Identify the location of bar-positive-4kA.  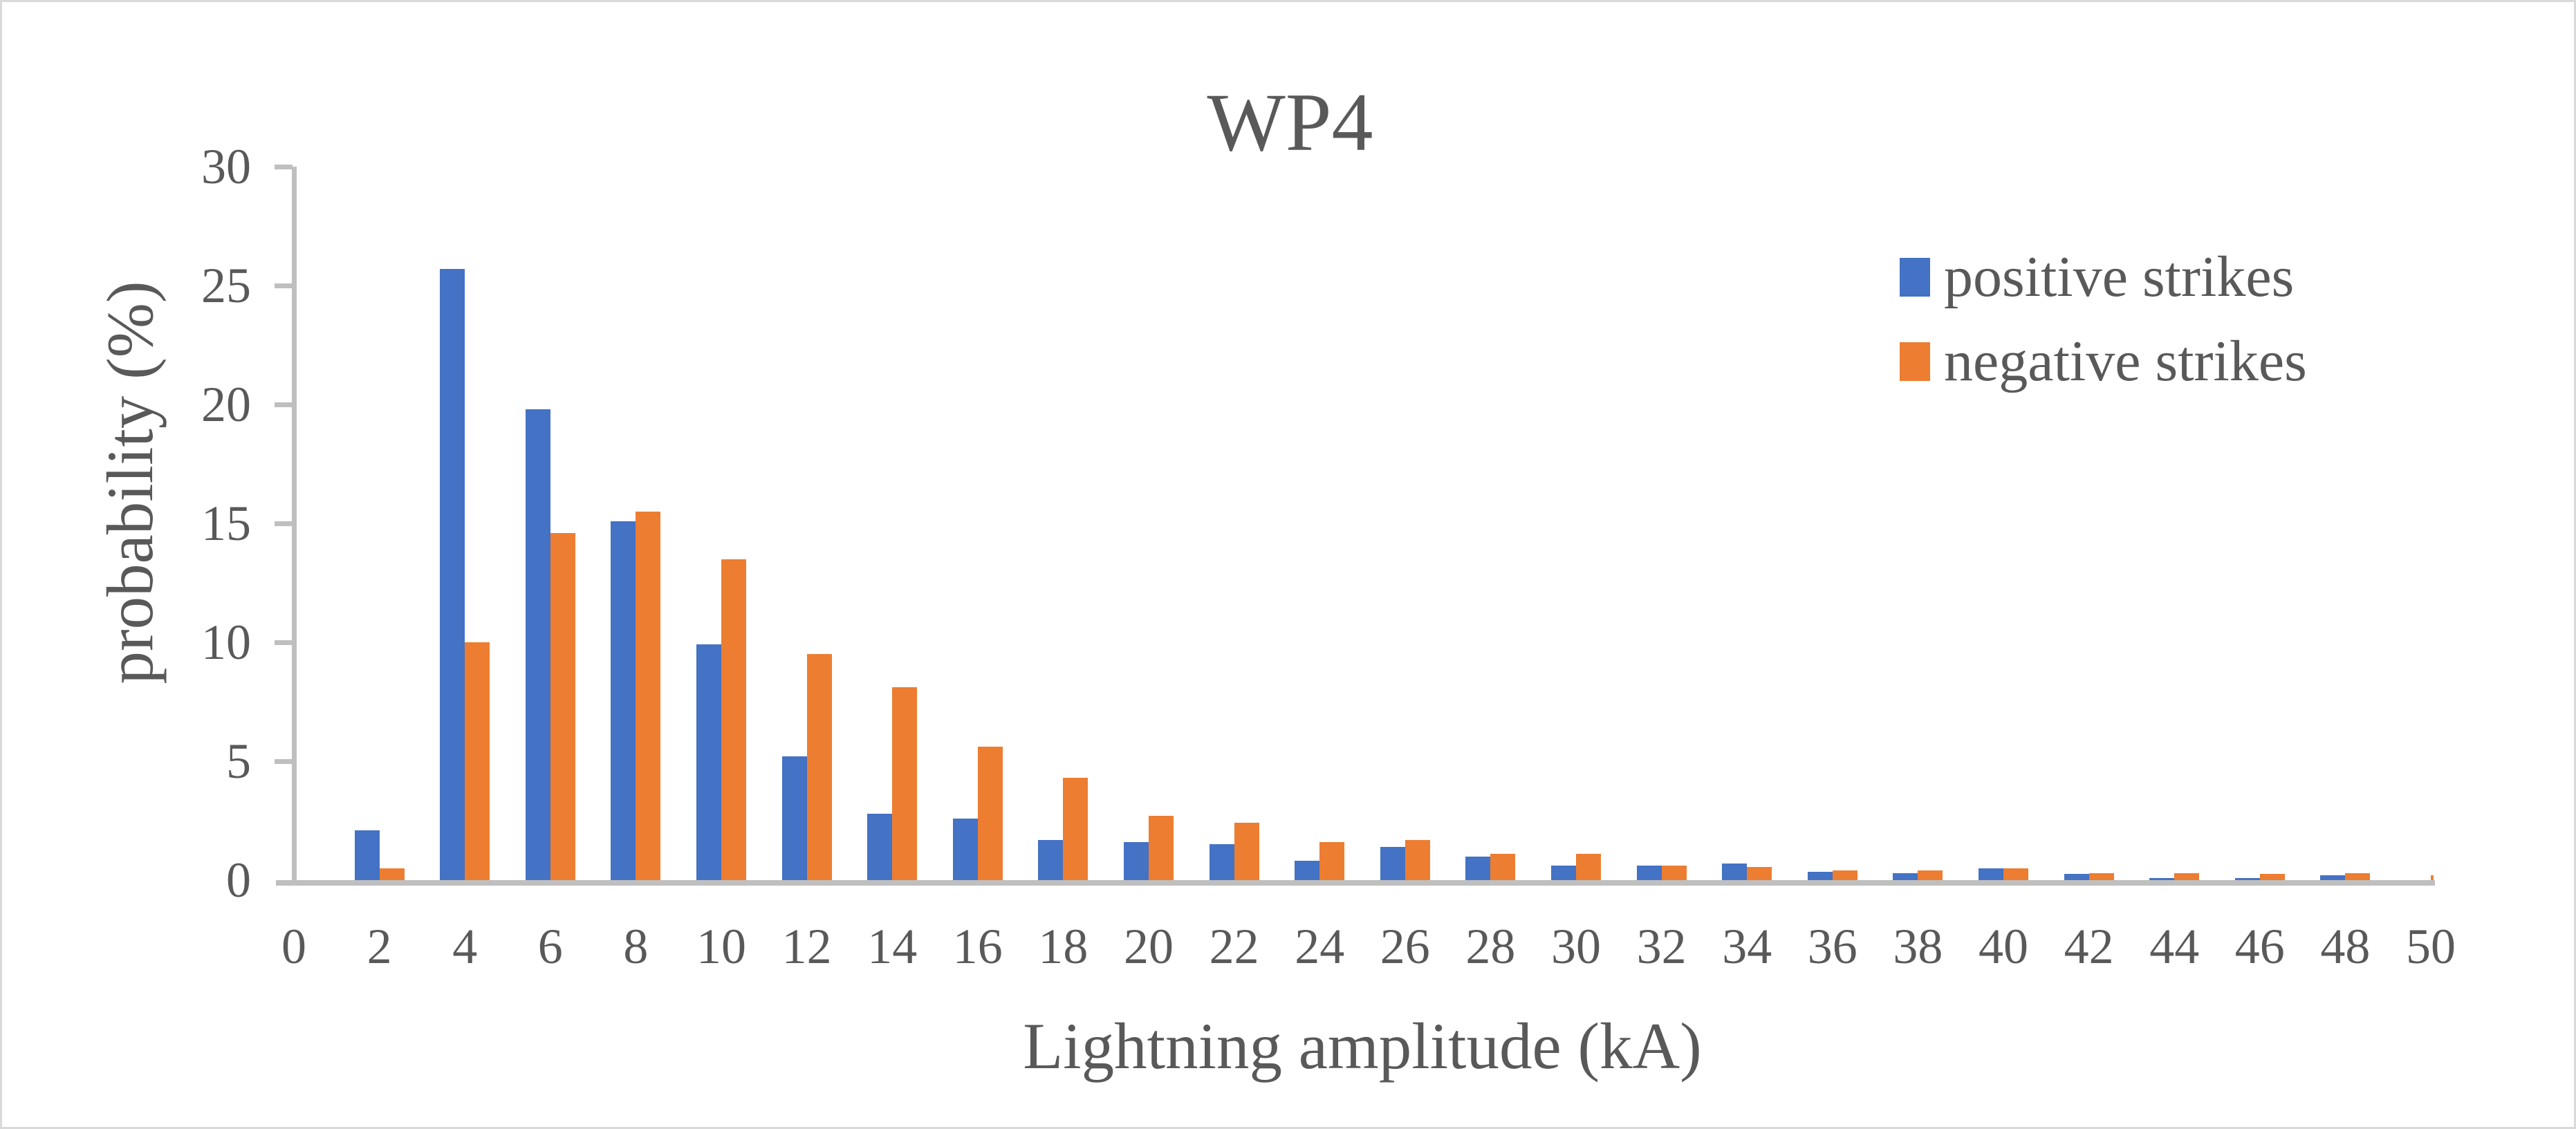
(453, 574).